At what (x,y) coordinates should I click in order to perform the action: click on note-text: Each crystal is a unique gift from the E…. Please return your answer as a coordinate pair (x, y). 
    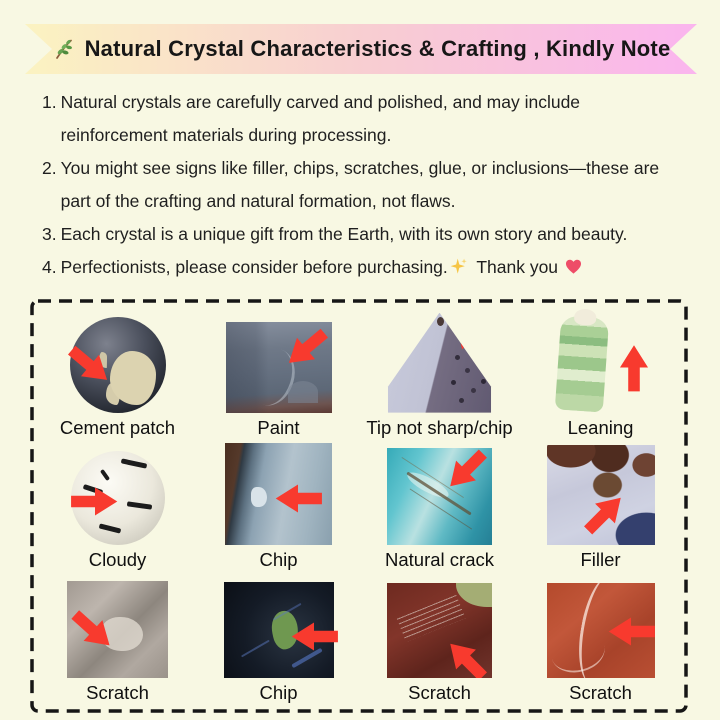
    Looking at the image, I should click on (344, 234).